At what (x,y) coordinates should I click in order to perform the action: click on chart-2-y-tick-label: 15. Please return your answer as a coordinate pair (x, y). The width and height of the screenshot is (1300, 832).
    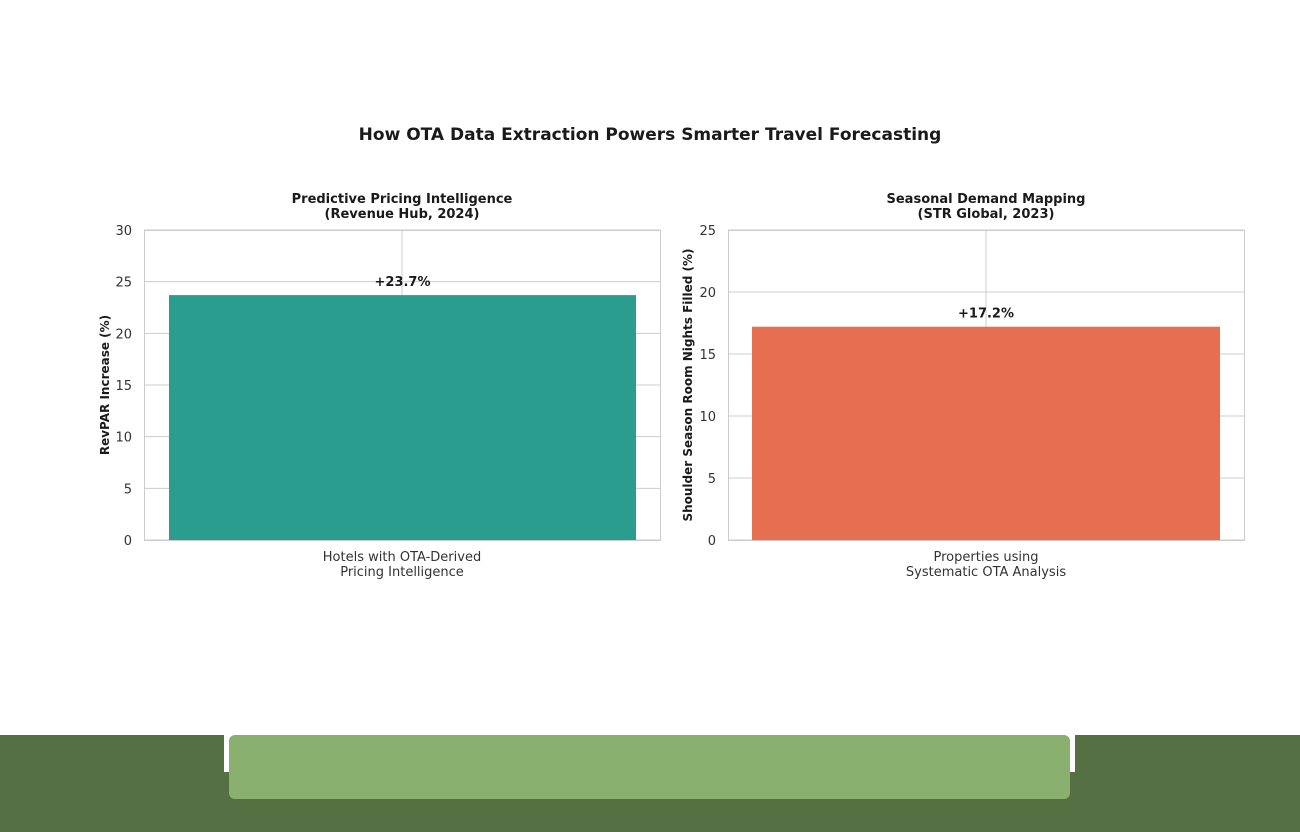
    Looking at the image, I should click on (707, 355).